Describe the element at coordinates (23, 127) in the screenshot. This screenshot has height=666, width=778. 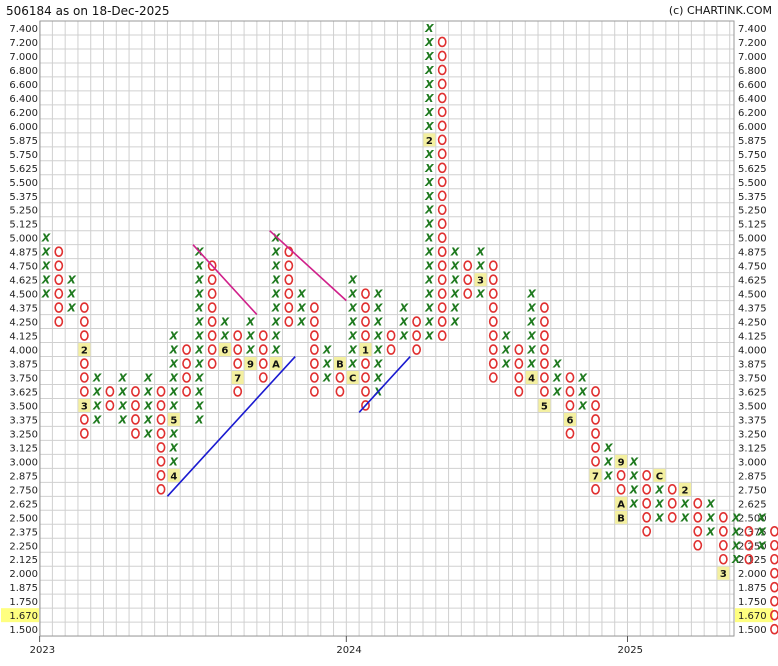
I see `y-tick-label-left: 6.000` at that location.